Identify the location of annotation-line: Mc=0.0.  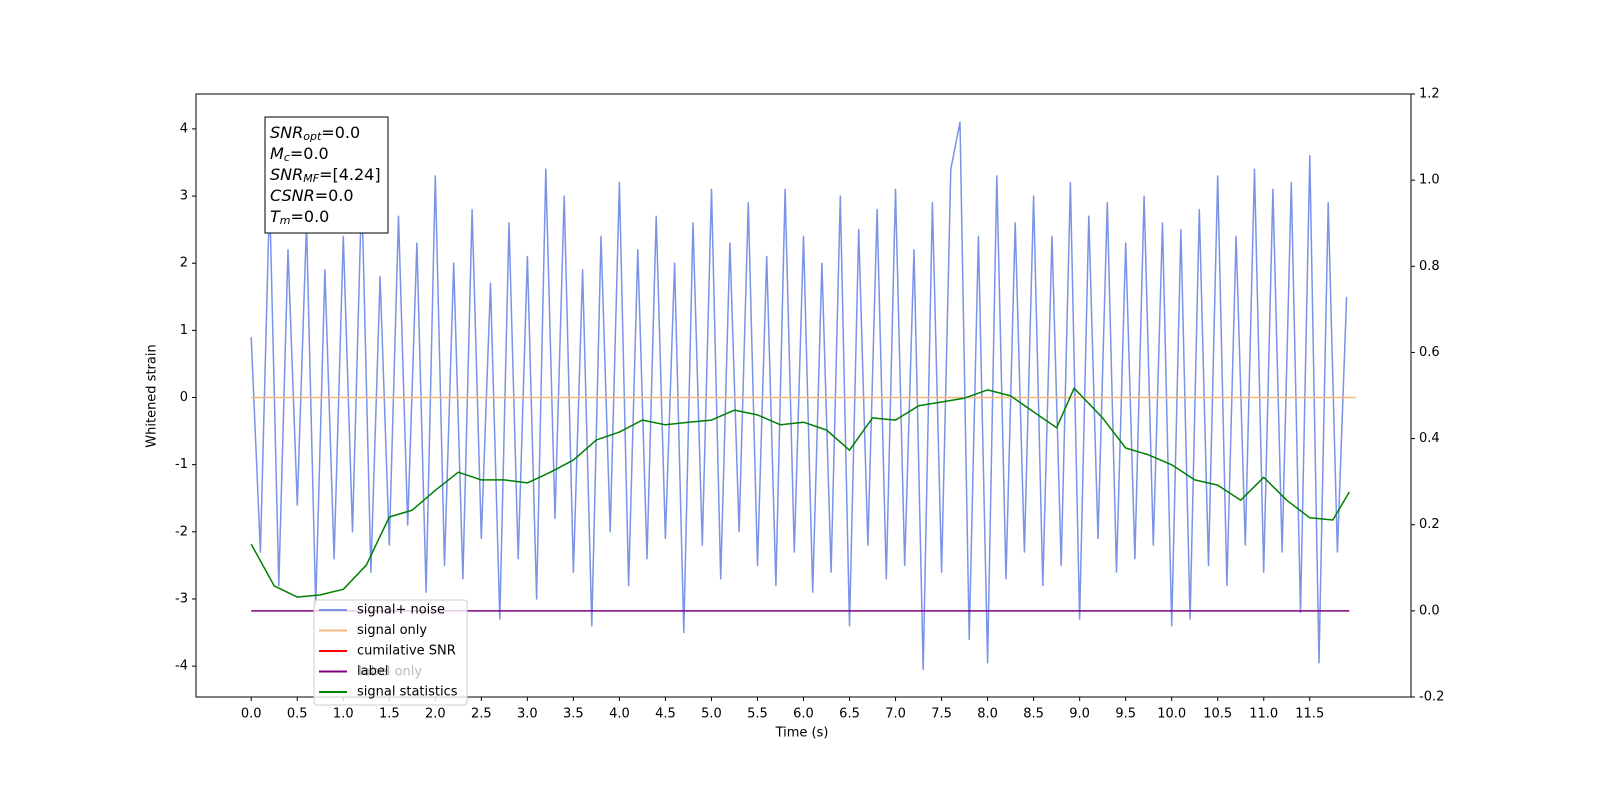
(299, 154).